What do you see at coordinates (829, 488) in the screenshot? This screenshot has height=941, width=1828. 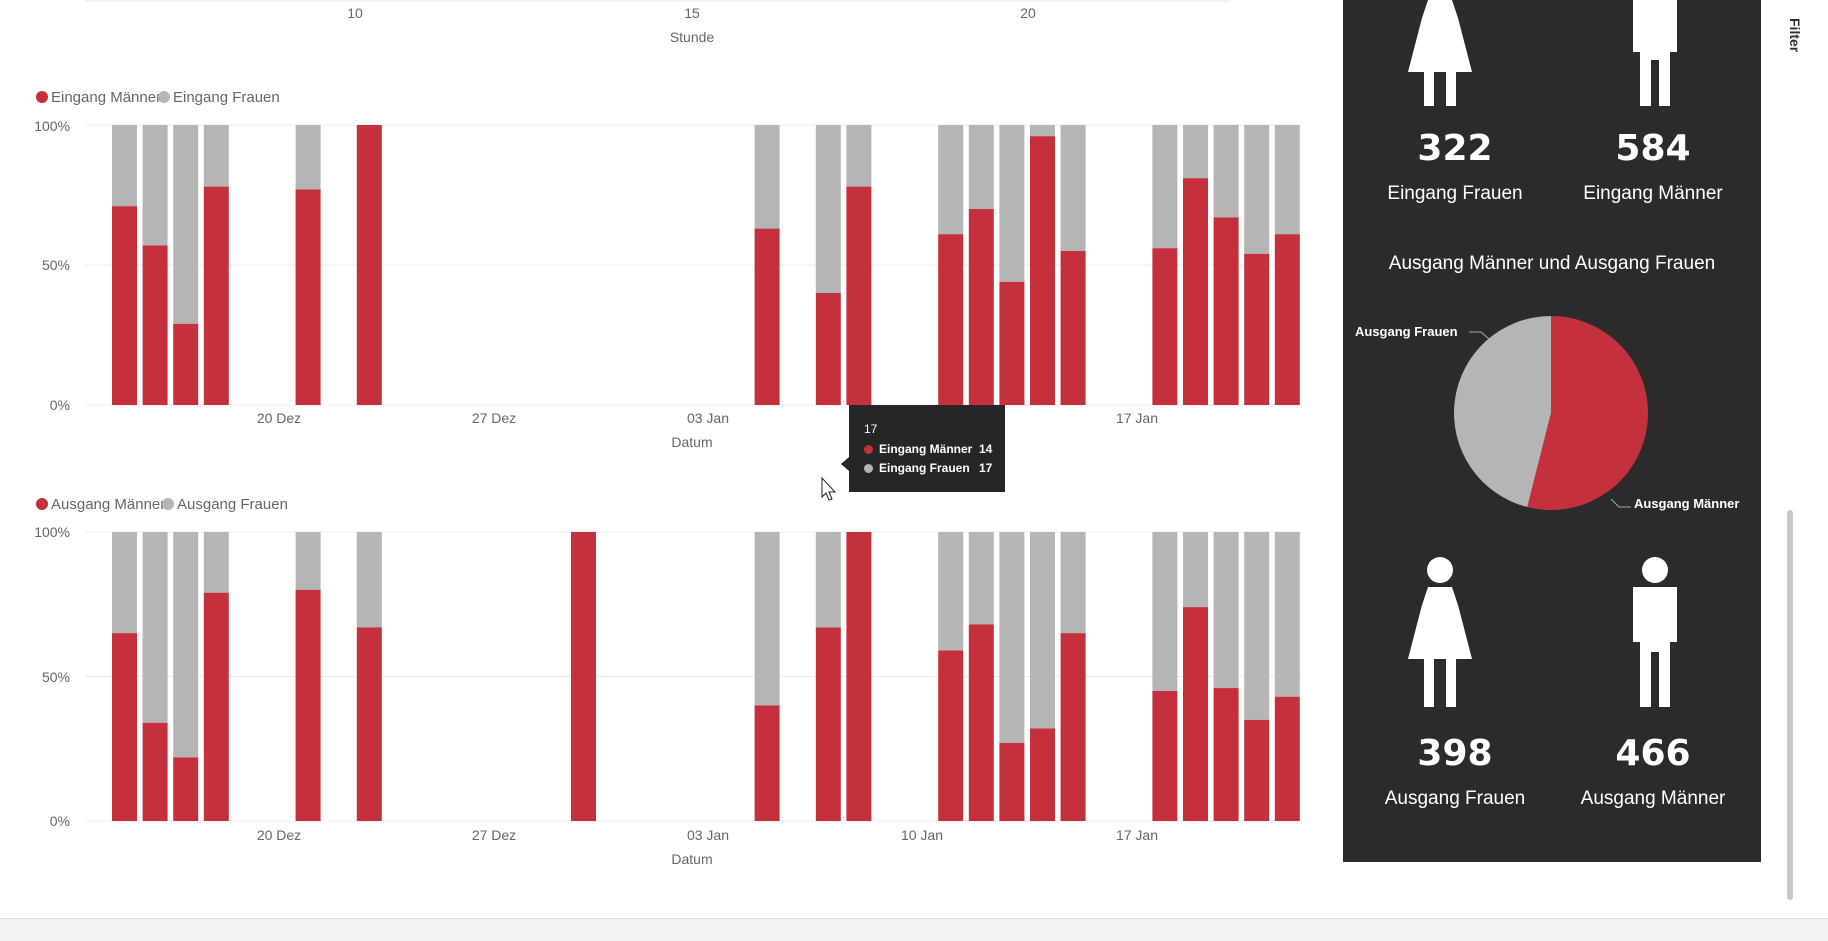 I see `mouse-cursor-icon` at bounding box center [829, 488].